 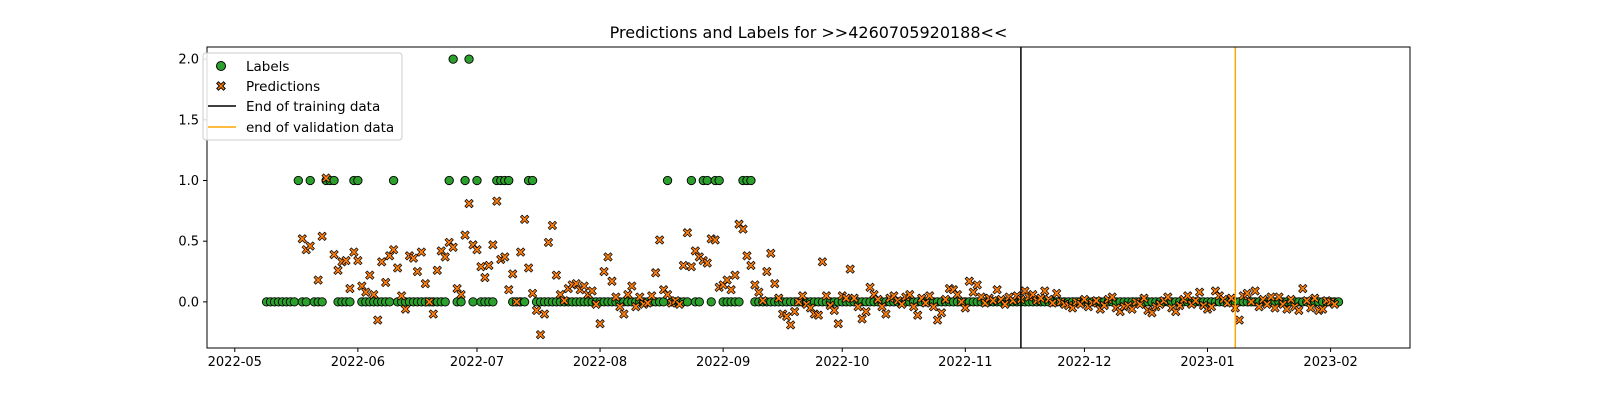 I want to click on y-tick-label: 1.5, so click(x=188, y=120).